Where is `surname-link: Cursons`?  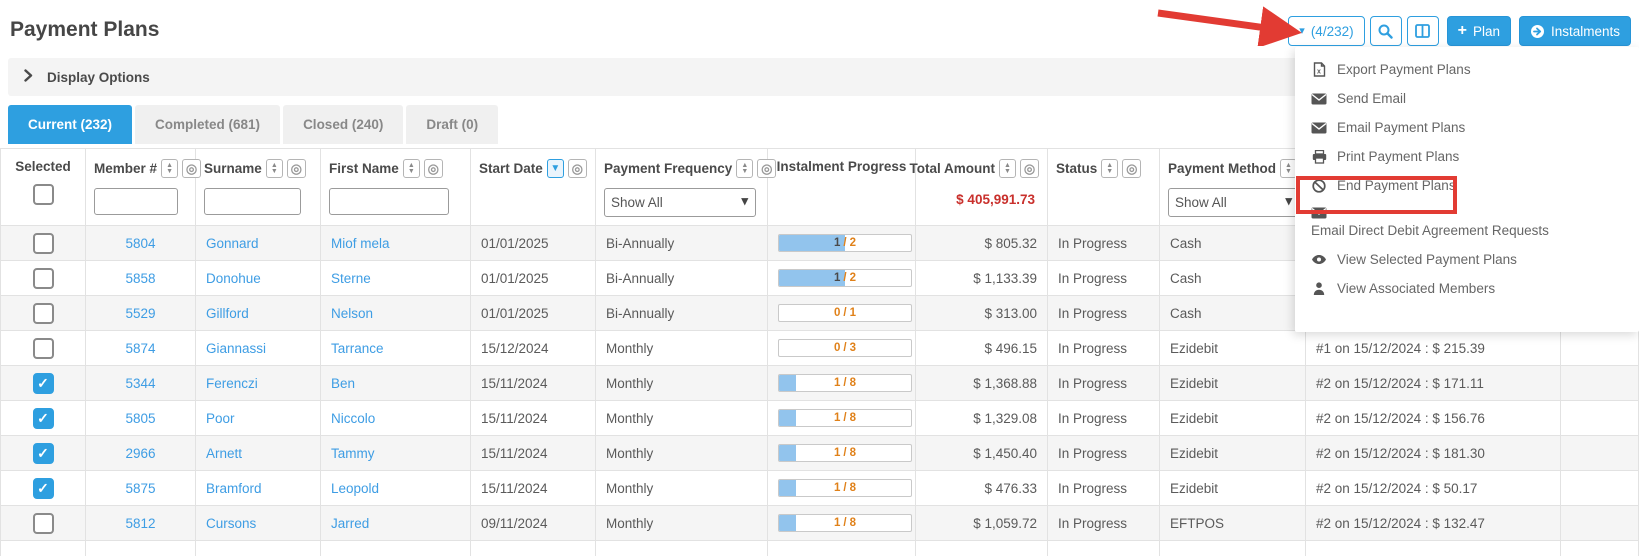 surname-link: Cursons is located at coordinates (231, 523).